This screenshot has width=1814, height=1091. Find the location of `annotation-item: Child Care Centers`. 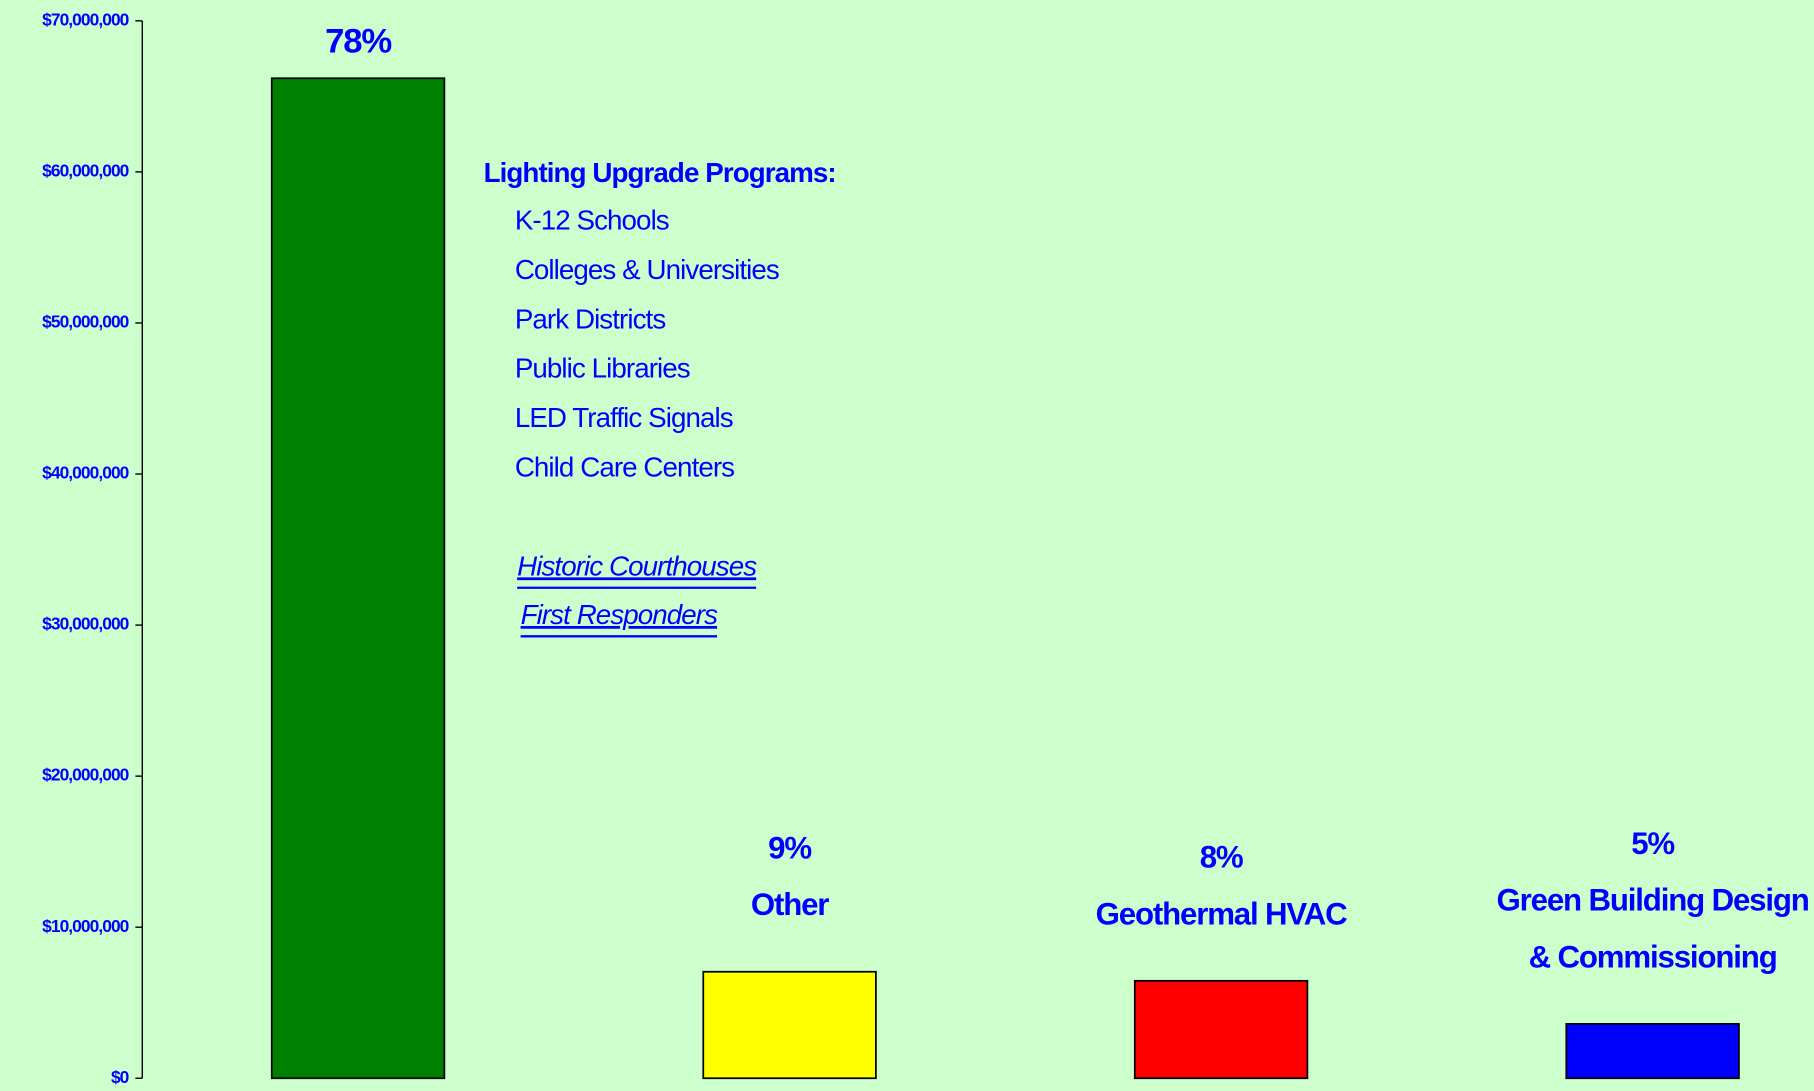

annotation-item: Child Care Centers is located at coordinates (624, 466).